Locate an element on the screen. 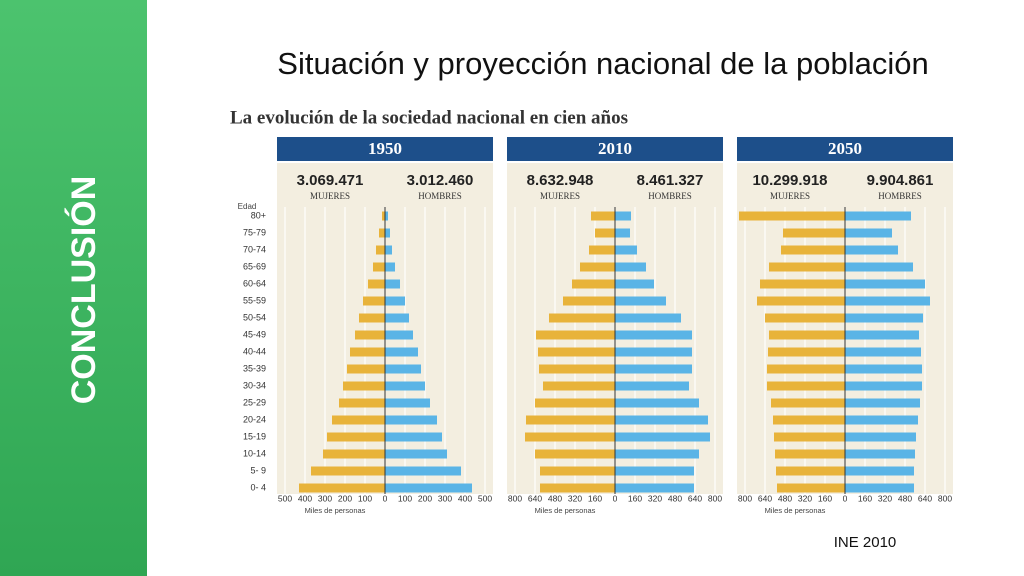 The height and width of the screenshot is (576, 1024). y-tick-label: 45-49 is located at coordinates (254, 334).